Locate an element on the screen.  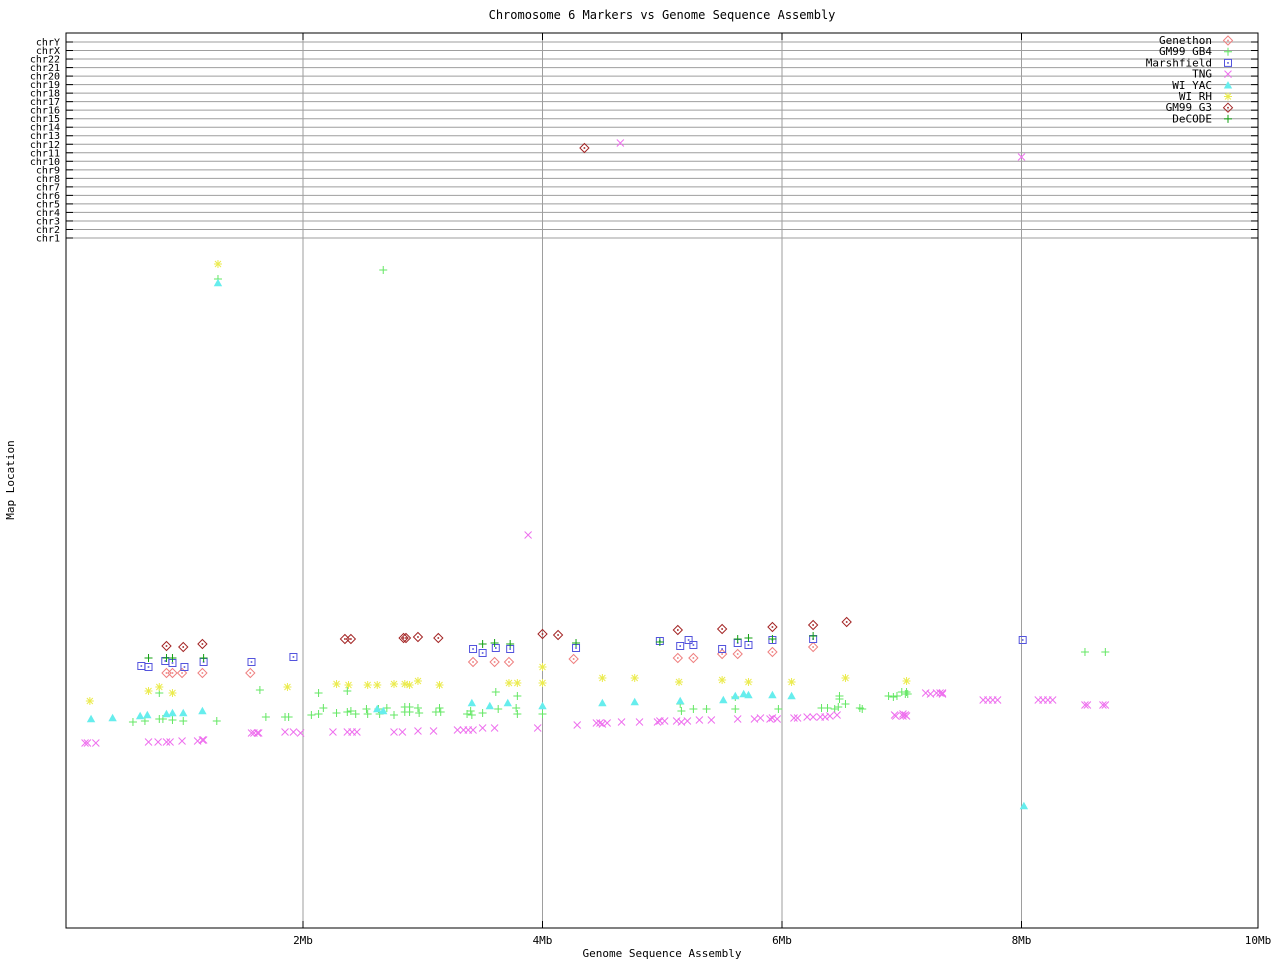
ytick-label-chr18: chr18 is located at coordinates (45, 94).